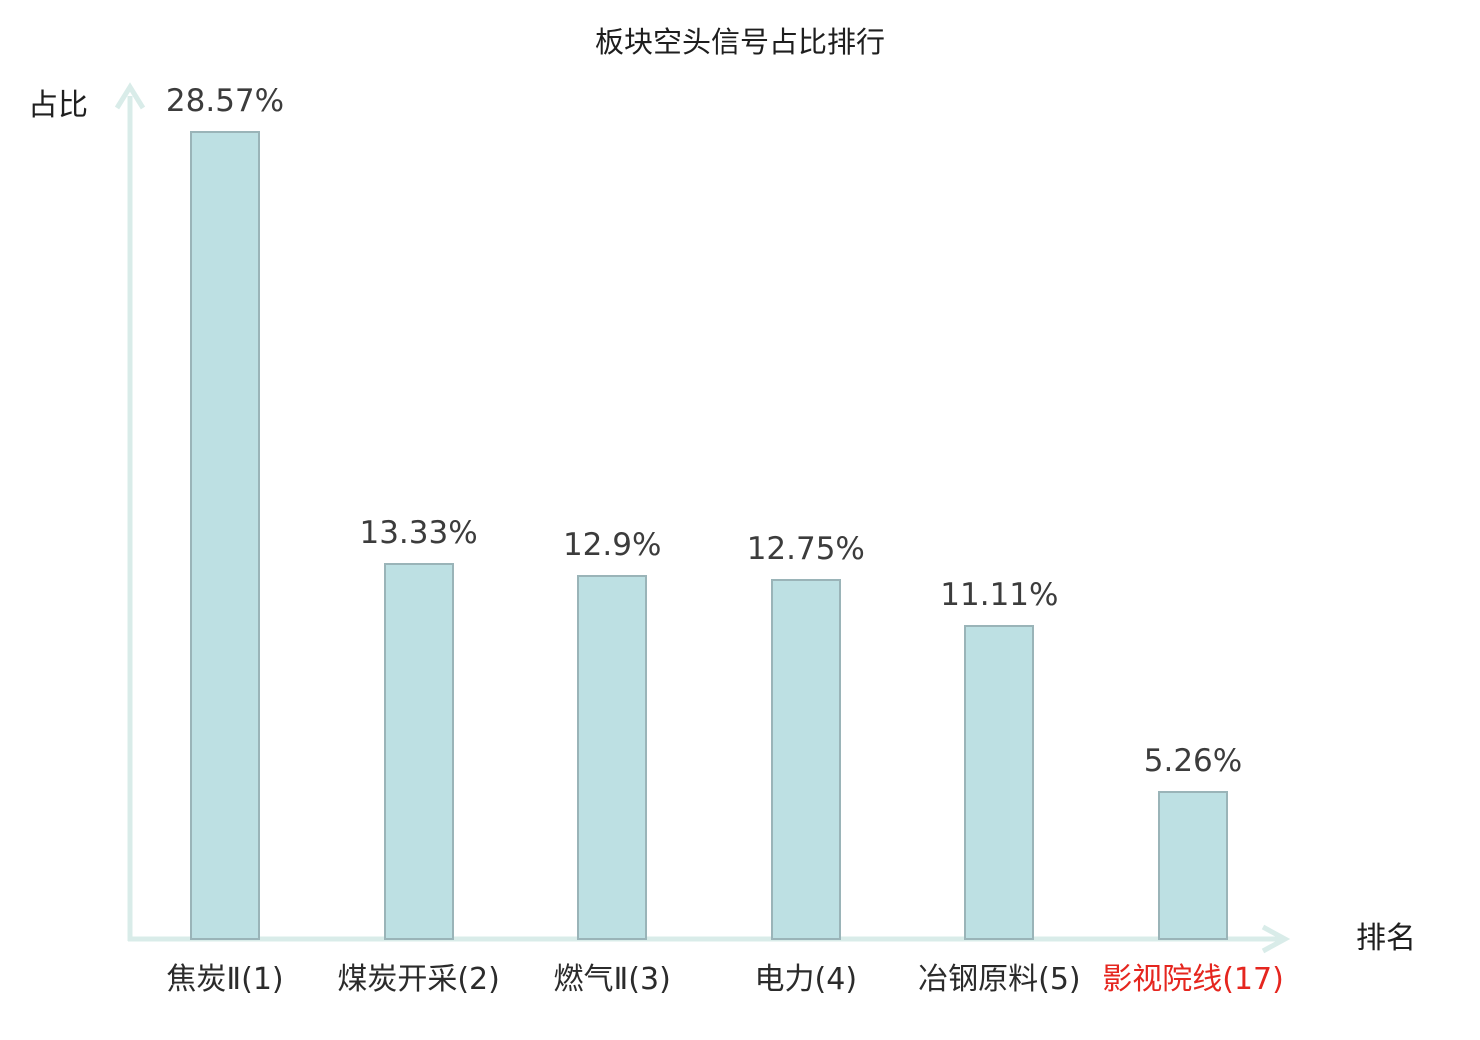  I want to click on category-label-4: 电力(4), so click(806, 979).